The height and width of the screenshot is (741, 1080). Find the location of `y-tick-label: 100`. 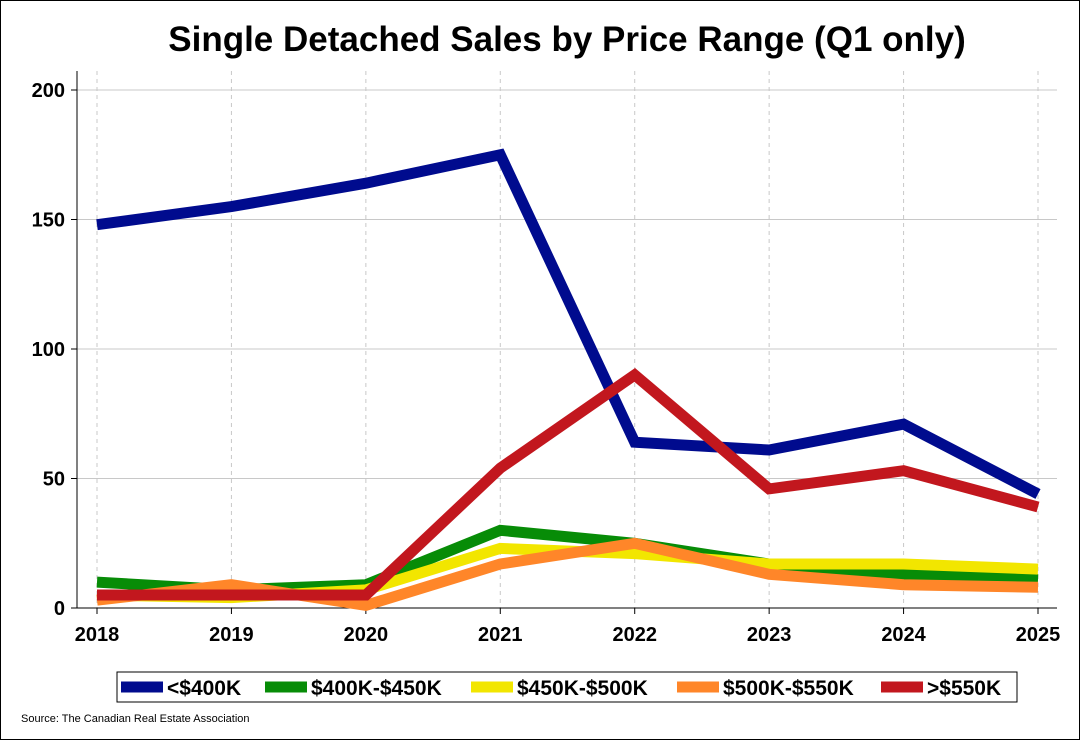

y-tick-label: 100 is located at coordinates (48, 350).